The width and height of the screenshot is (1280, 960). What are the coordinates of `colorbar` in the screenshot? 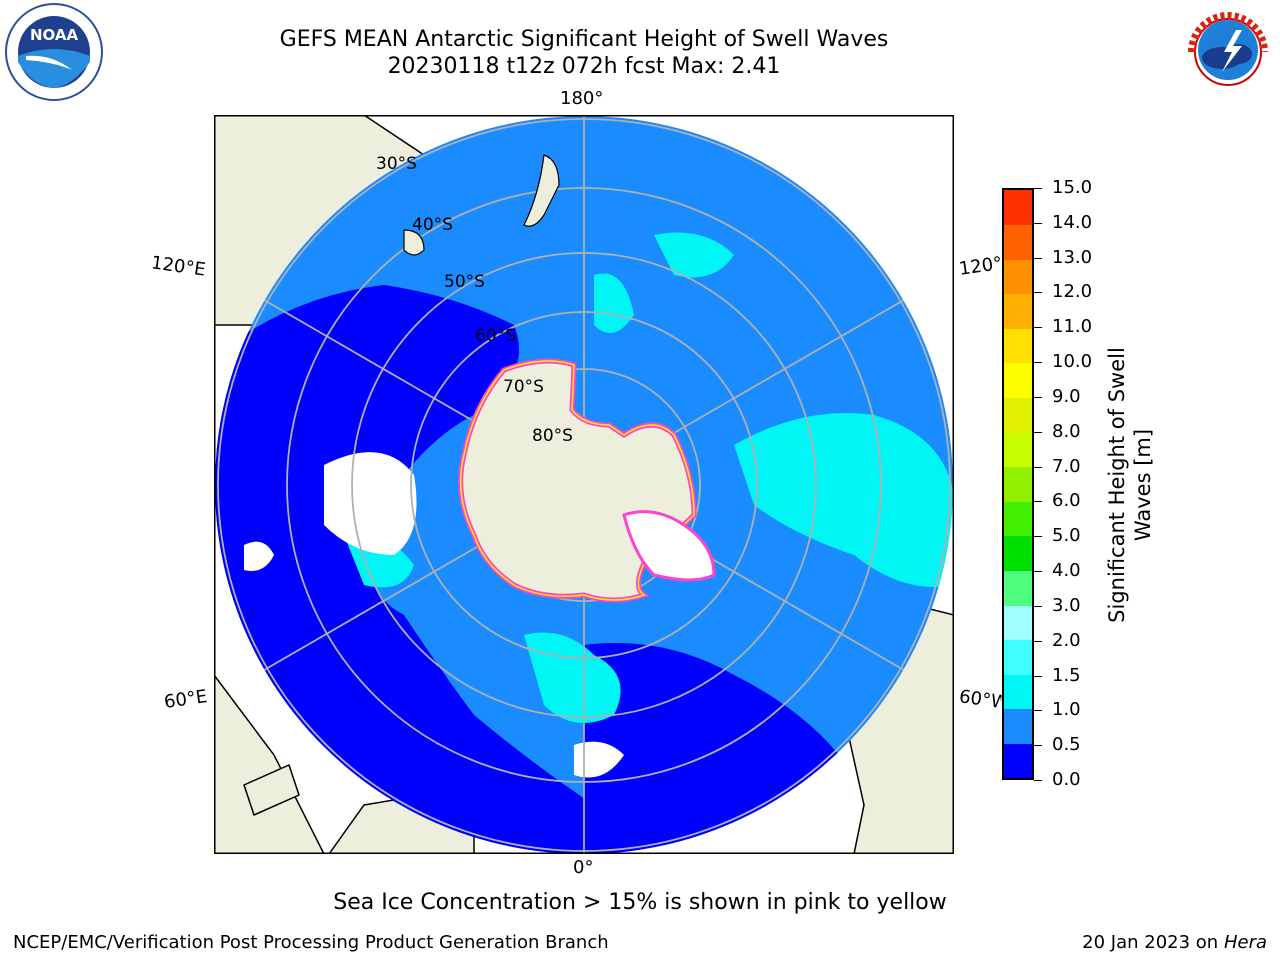 It's located at (1018, 484).